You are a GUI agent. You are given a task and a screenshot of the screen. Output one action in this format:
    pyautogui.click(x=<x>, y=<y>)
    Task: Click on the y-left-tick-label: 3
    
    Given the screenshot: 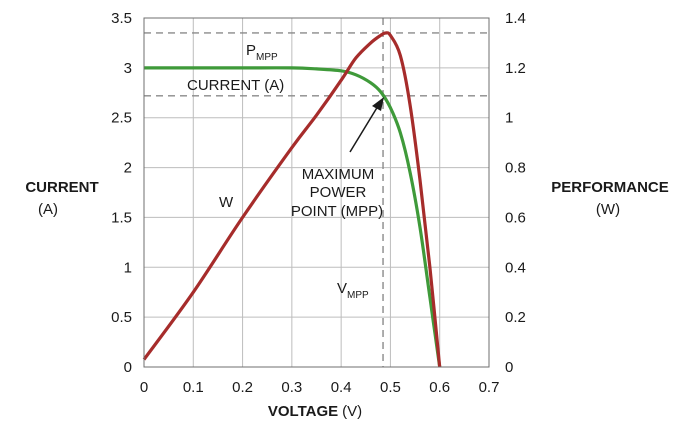 What is the action you would take?
    pyautogui.click(x=128, y=68)
    